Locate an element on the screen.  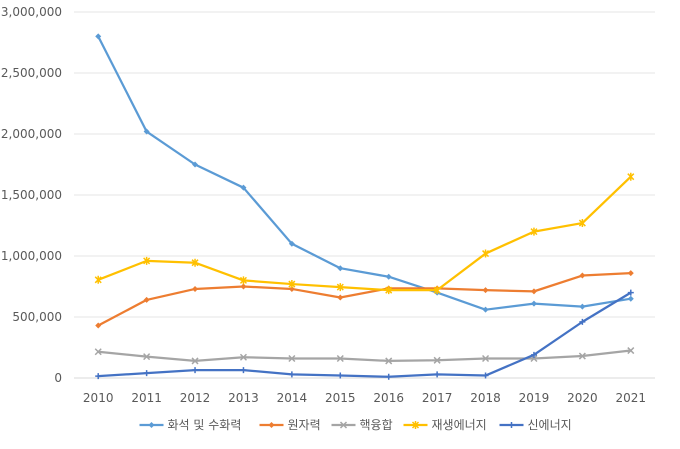
y-tick-label: 3,000,000 is located at coordinates (31, 12).